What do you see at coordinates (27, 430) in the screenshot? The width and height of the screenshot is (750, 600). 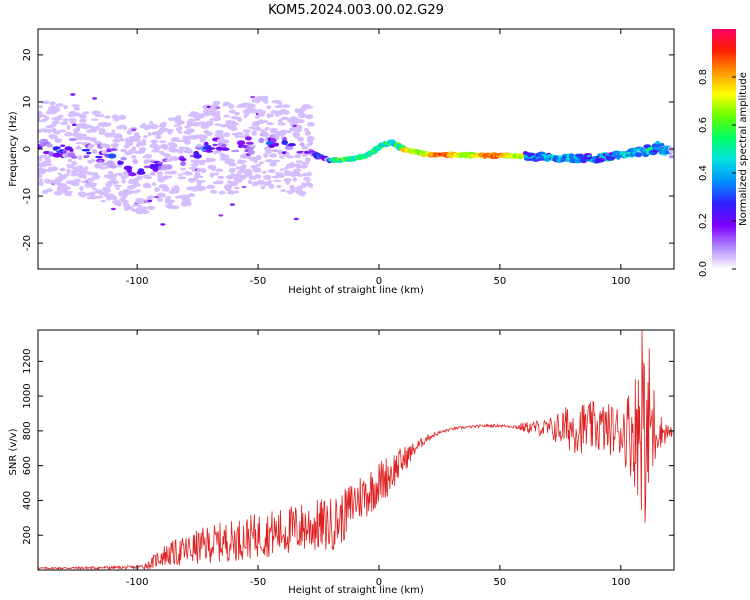 I see `snr-y-tick-label: 800` at bounding box center [27, 430].